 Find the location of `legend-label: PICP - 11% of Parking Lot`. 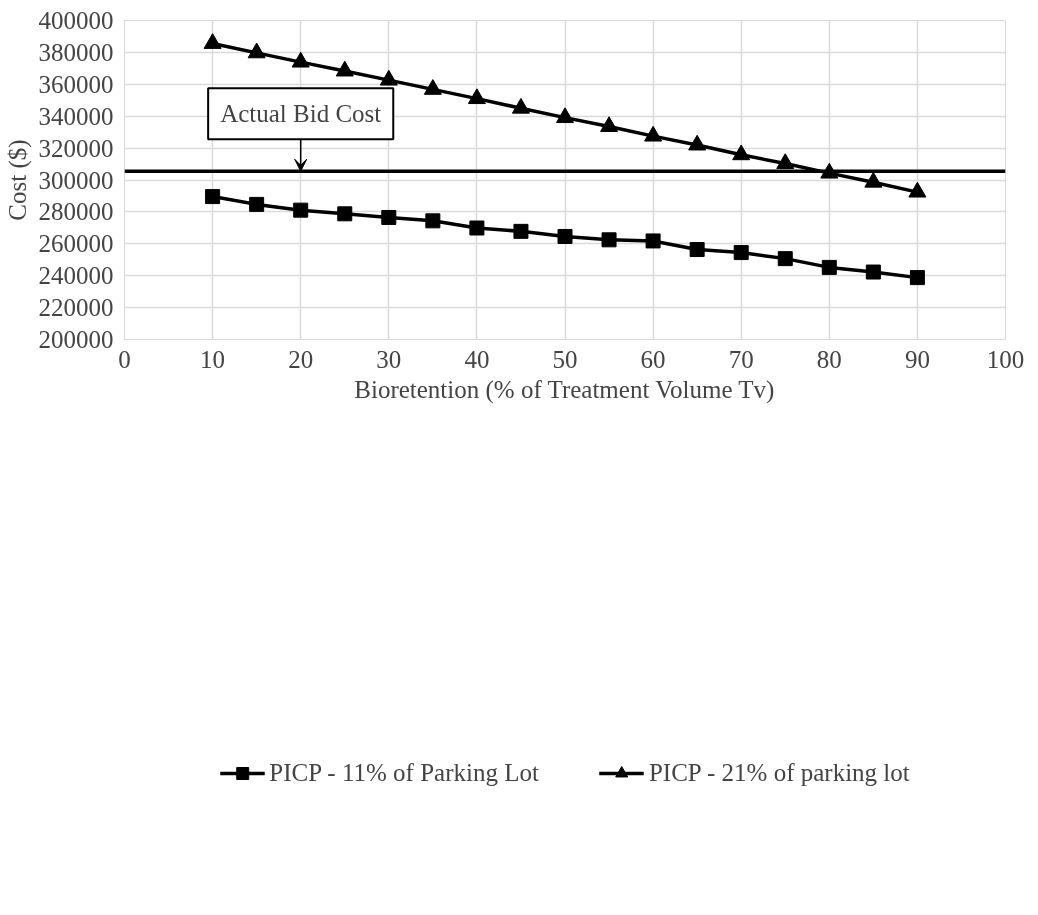

legend-label: PICP - 11% of Parking Lot is located at coordinates (404, 772).